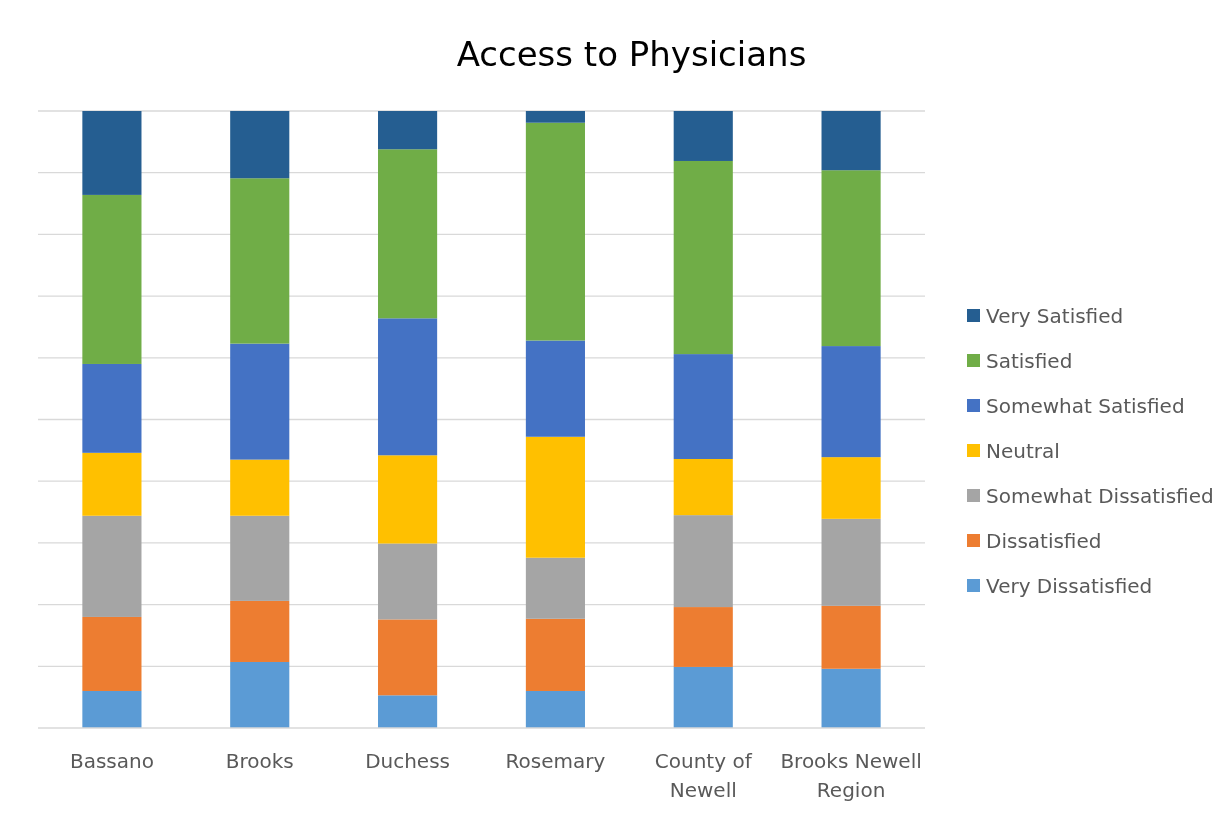 This screenshot has height=813, width=1225. What do you see at coordinates (1023, 451) in the screenshot?
I see `legend-label: Neutral` at bounding box center [1023, 451].